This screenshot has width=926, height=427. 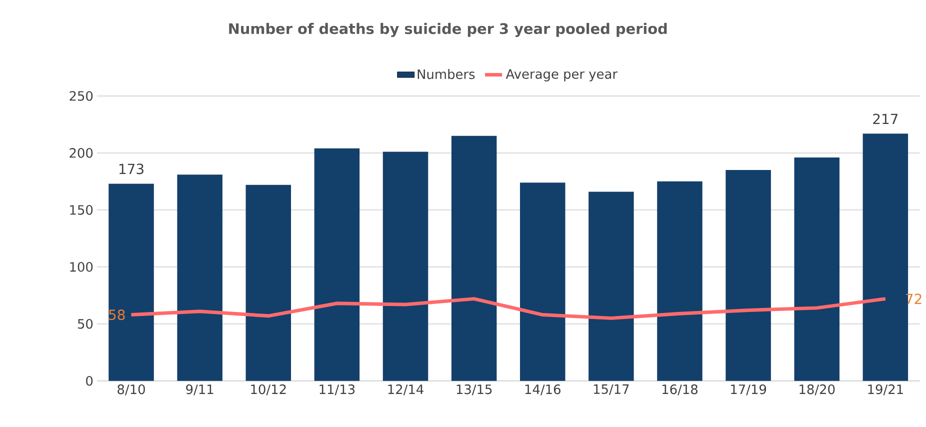 I want to click on y-tick-label: 200, so click(x=81, y=153).